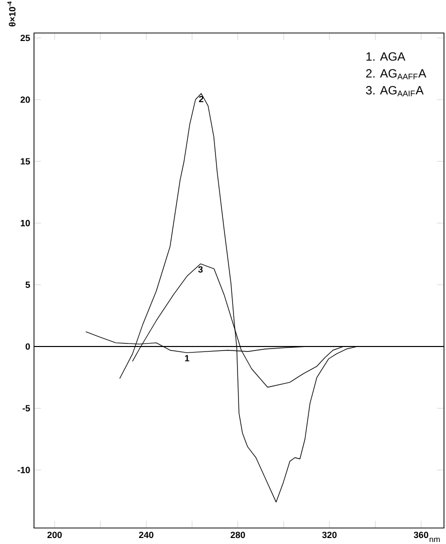  What do you see at coordinates (201, 99) in the screenshot?
I see `annotation: 2` at bounding box center [201, 99].